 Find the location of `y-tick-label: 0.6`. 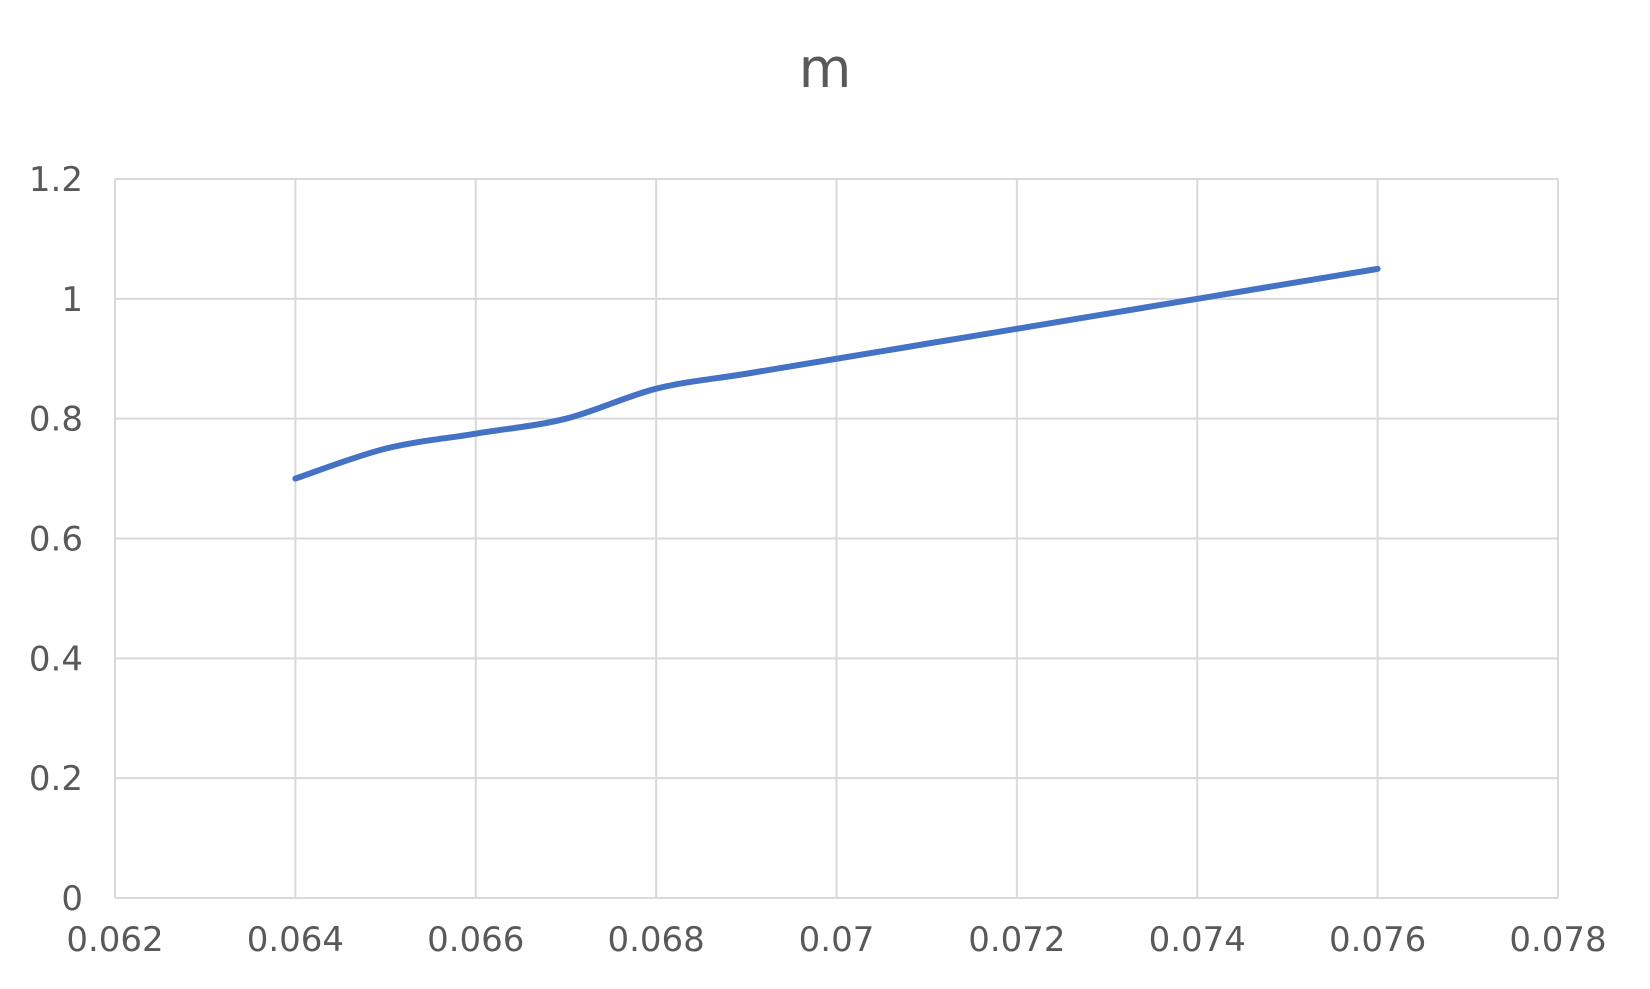

y-tick-label: 0.6 is located at coordinates (56, 540).